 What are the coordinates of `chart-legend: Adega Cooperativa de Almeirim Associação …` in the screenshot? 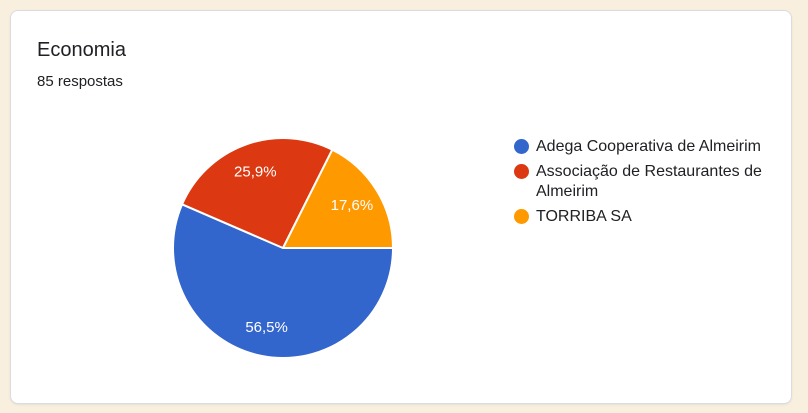 It's located at (648, 184).